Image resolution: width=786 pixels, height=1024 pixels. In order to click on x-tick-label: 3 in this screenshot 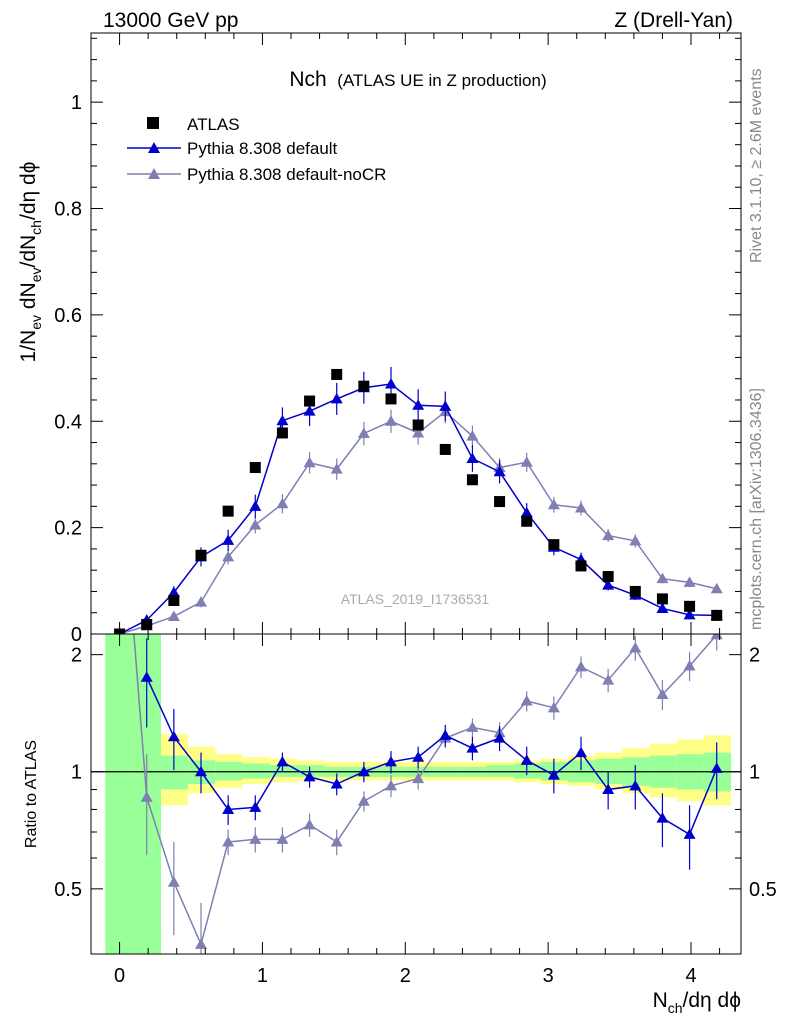, I will do `click(548, 976)`.